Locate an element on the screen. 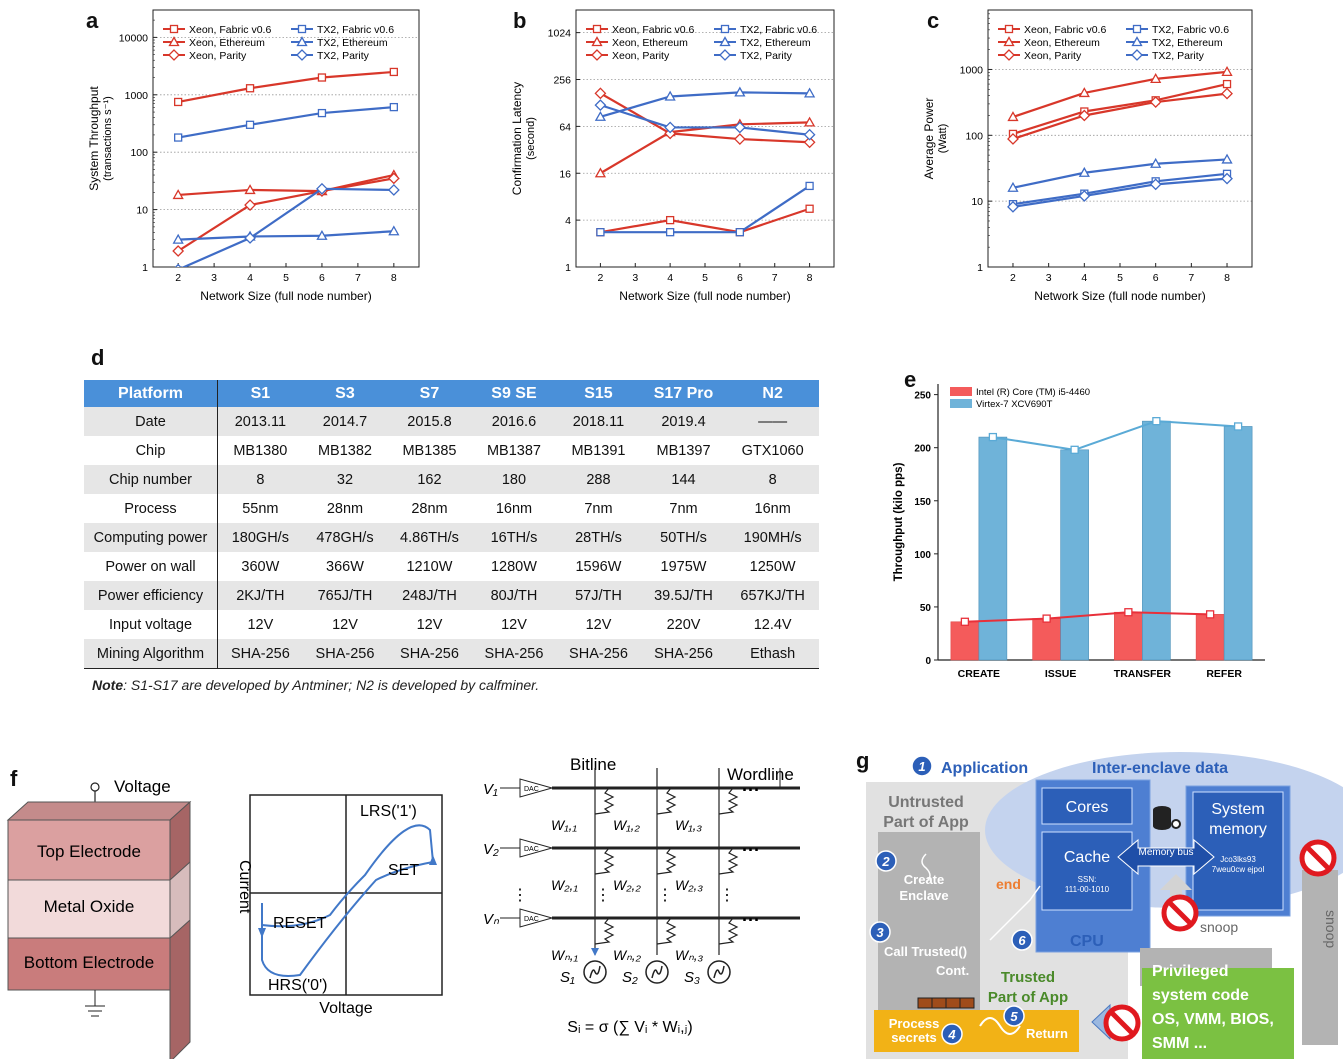 Image resolution: width=1343 pixels, height=1059 pixels. memory-bus-arrow is located at coordinates (1166, 857).